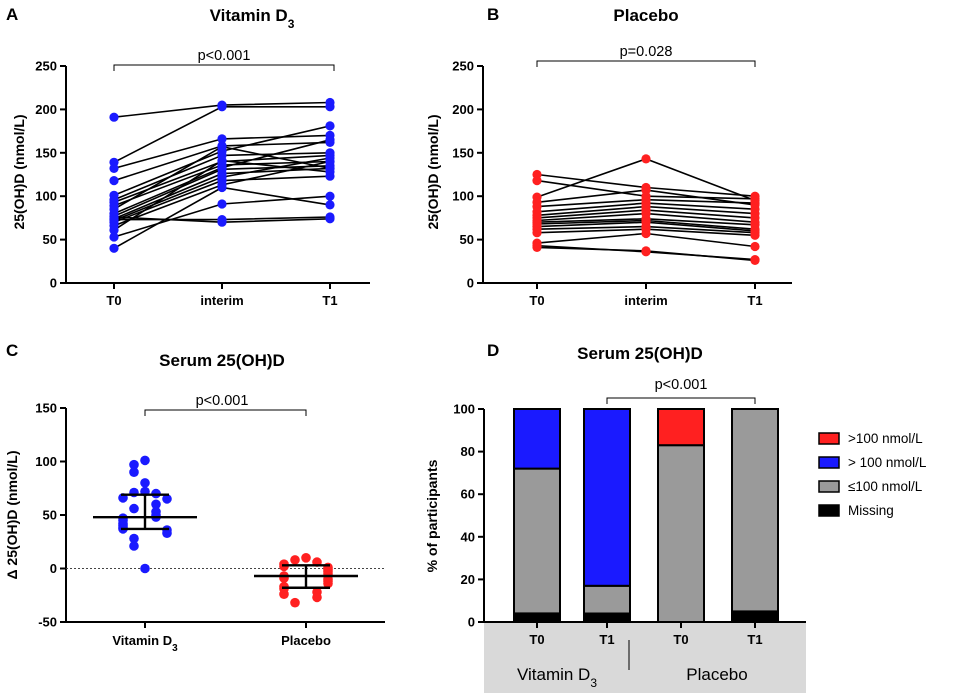  I want to click on panel-d-pvalue: p<0.001, so click(681, 385).